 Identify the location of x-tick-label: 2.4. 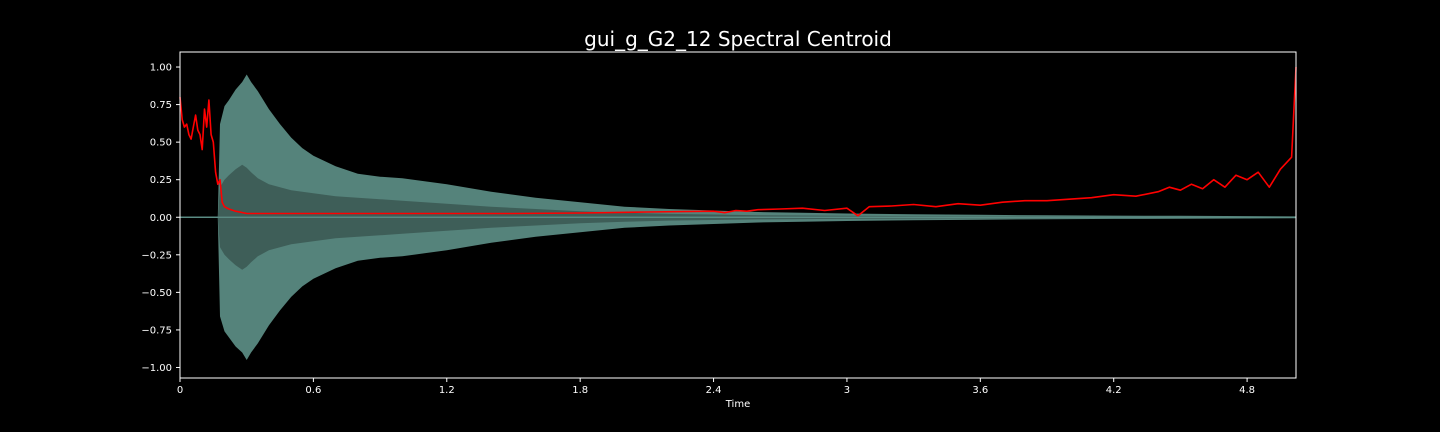
(714, 390).